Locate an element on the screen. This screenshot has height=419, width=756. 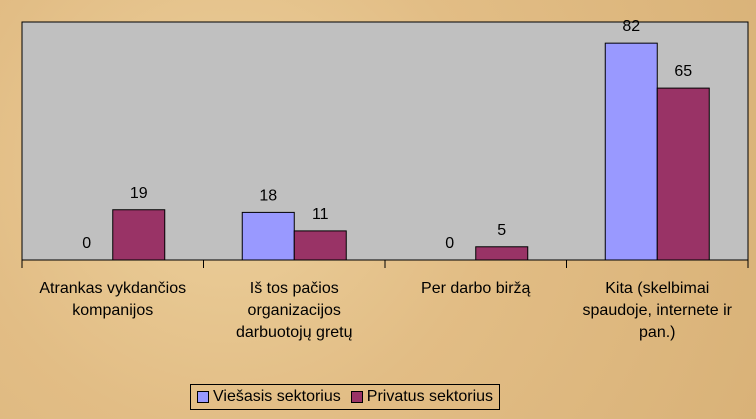
data-label: 19 is located at coordinates (139, 193).